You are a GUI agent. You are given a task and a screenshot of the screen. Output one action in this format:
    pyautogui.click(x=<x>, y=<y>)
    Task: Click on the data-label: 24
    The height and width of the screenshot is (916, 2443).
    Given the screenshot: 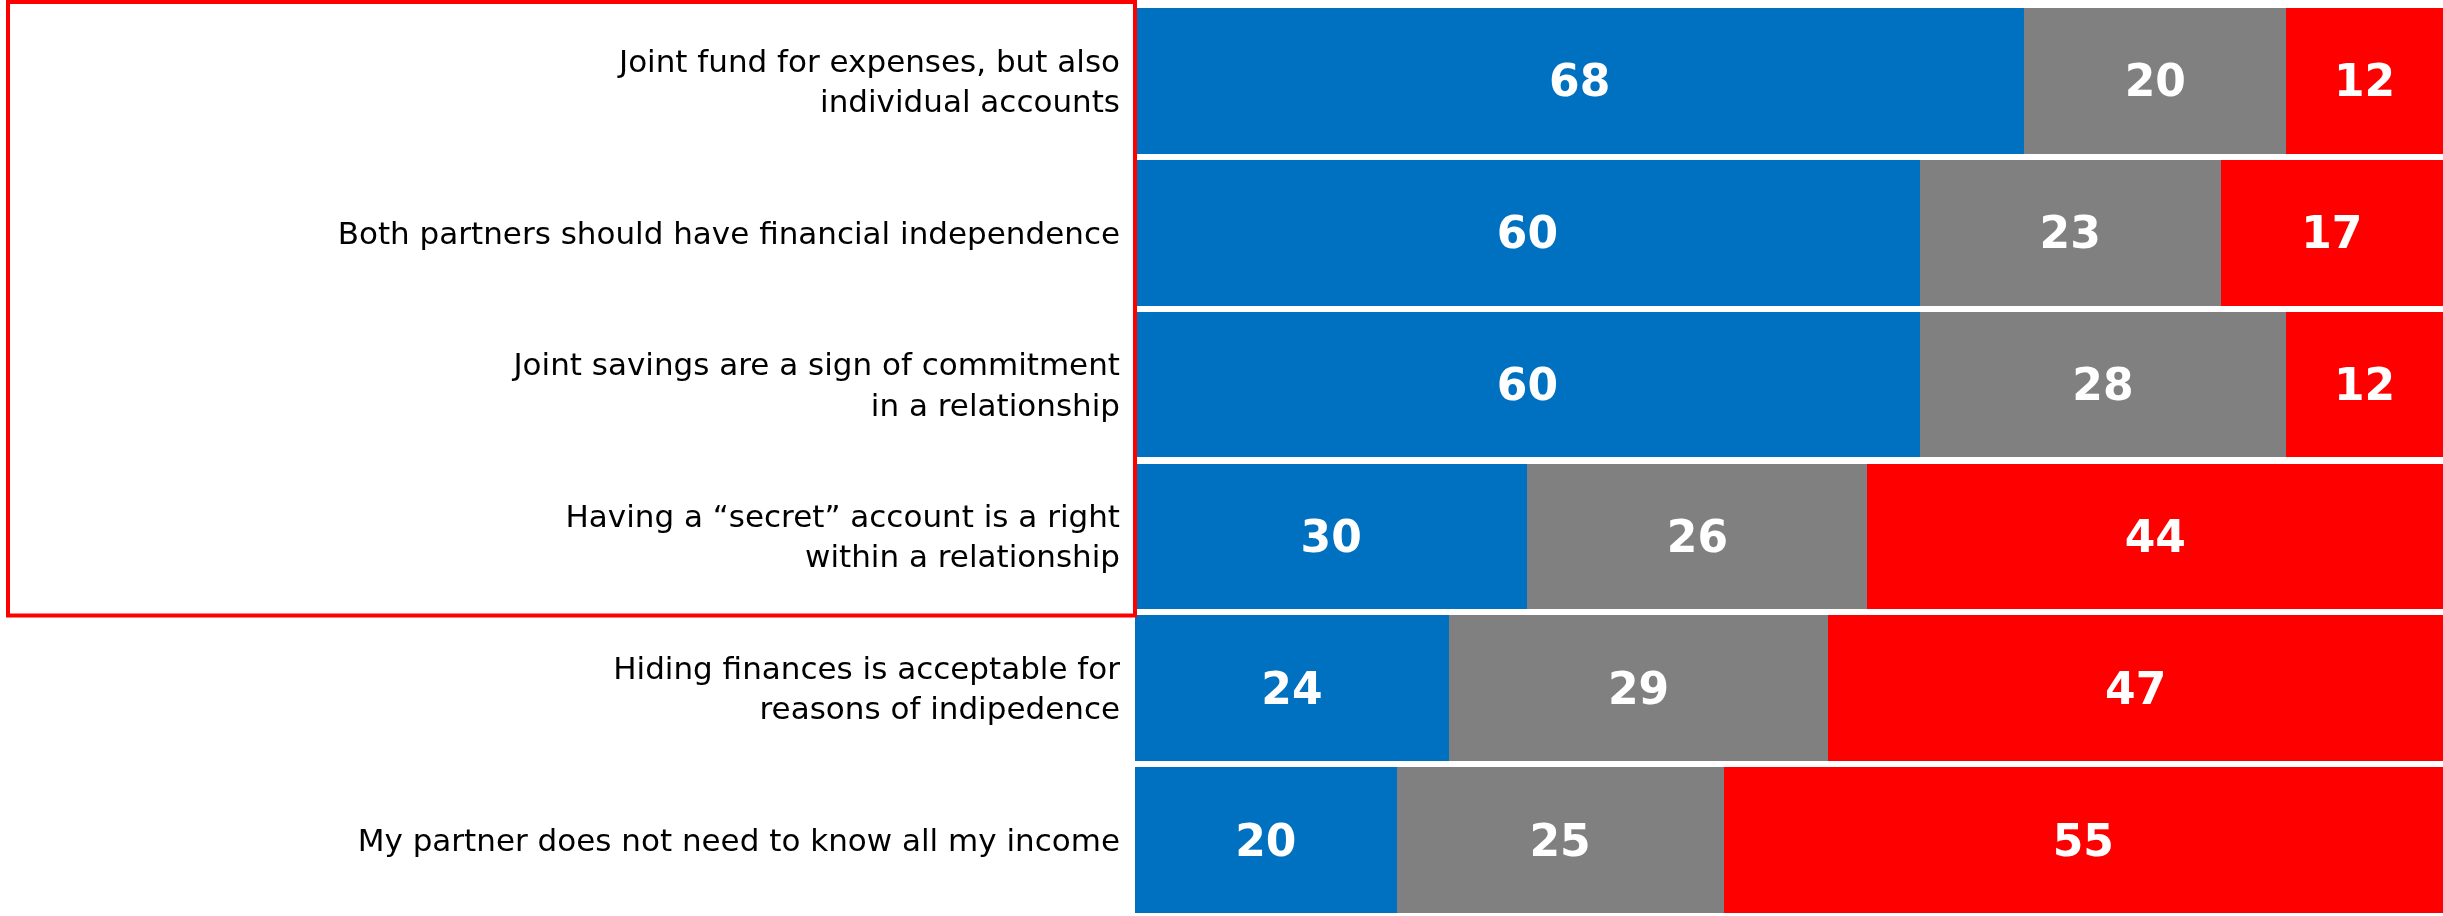 What is the action you would take?
    pyautogui.click(x=1292, y=688)
    